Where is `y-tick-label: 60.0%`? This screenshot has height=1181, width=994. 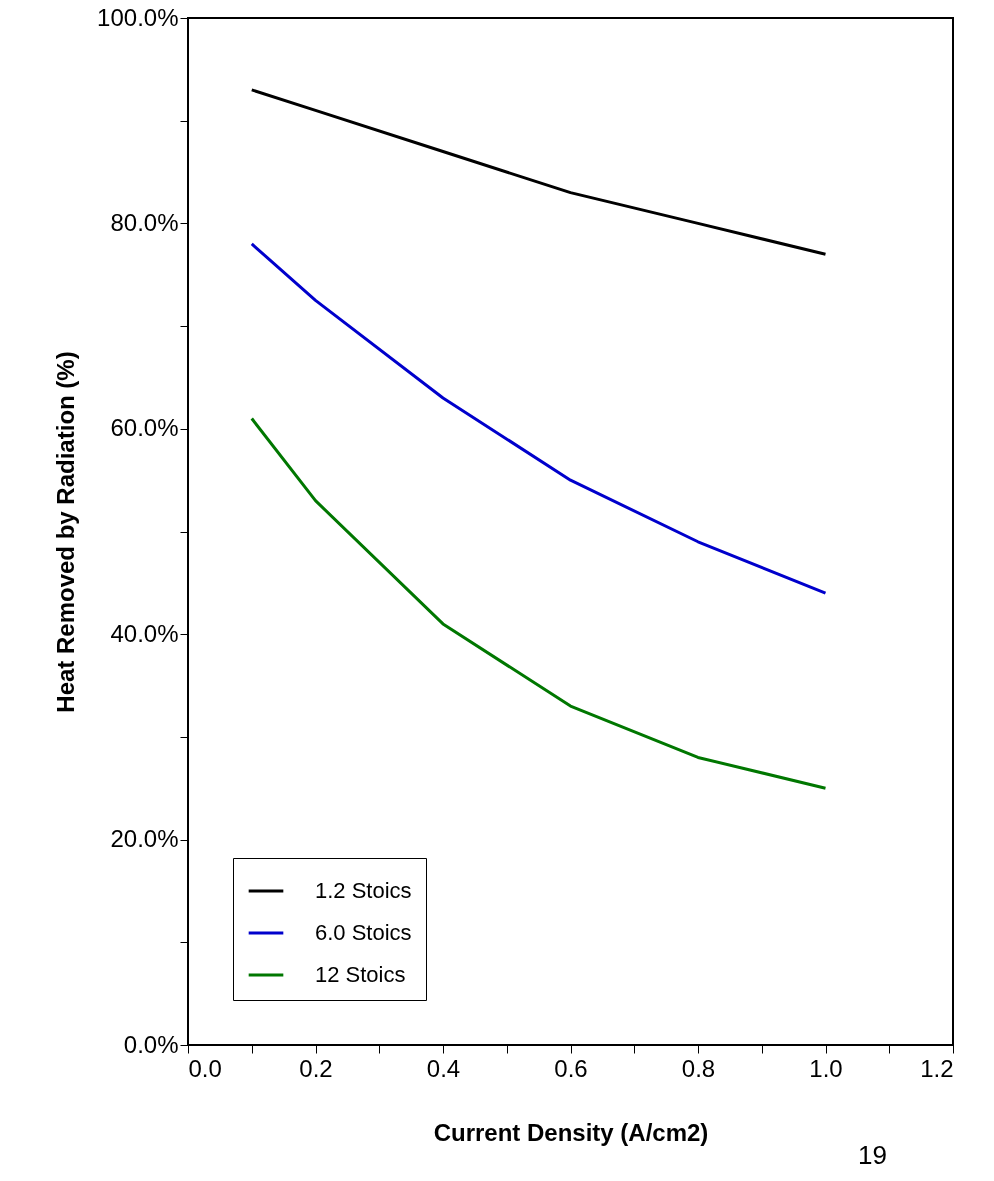
y-tick-label: 60.0% is located at coordinates (144, 428).